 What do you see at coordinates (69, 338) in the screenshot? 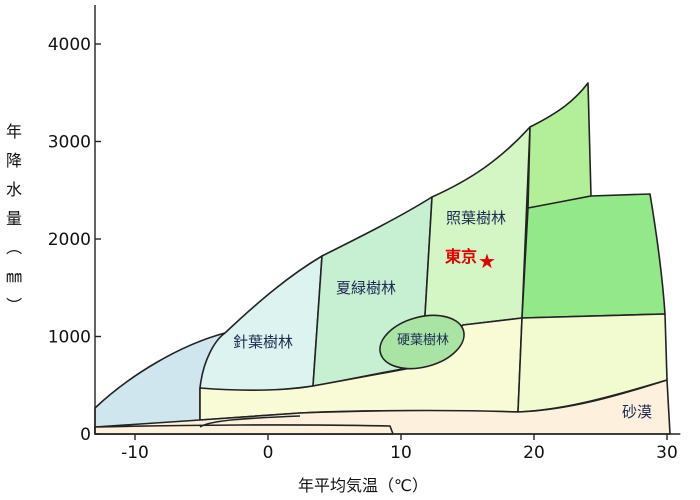
I see `y-tick-label: 1000` at bounding box center [69, 338].